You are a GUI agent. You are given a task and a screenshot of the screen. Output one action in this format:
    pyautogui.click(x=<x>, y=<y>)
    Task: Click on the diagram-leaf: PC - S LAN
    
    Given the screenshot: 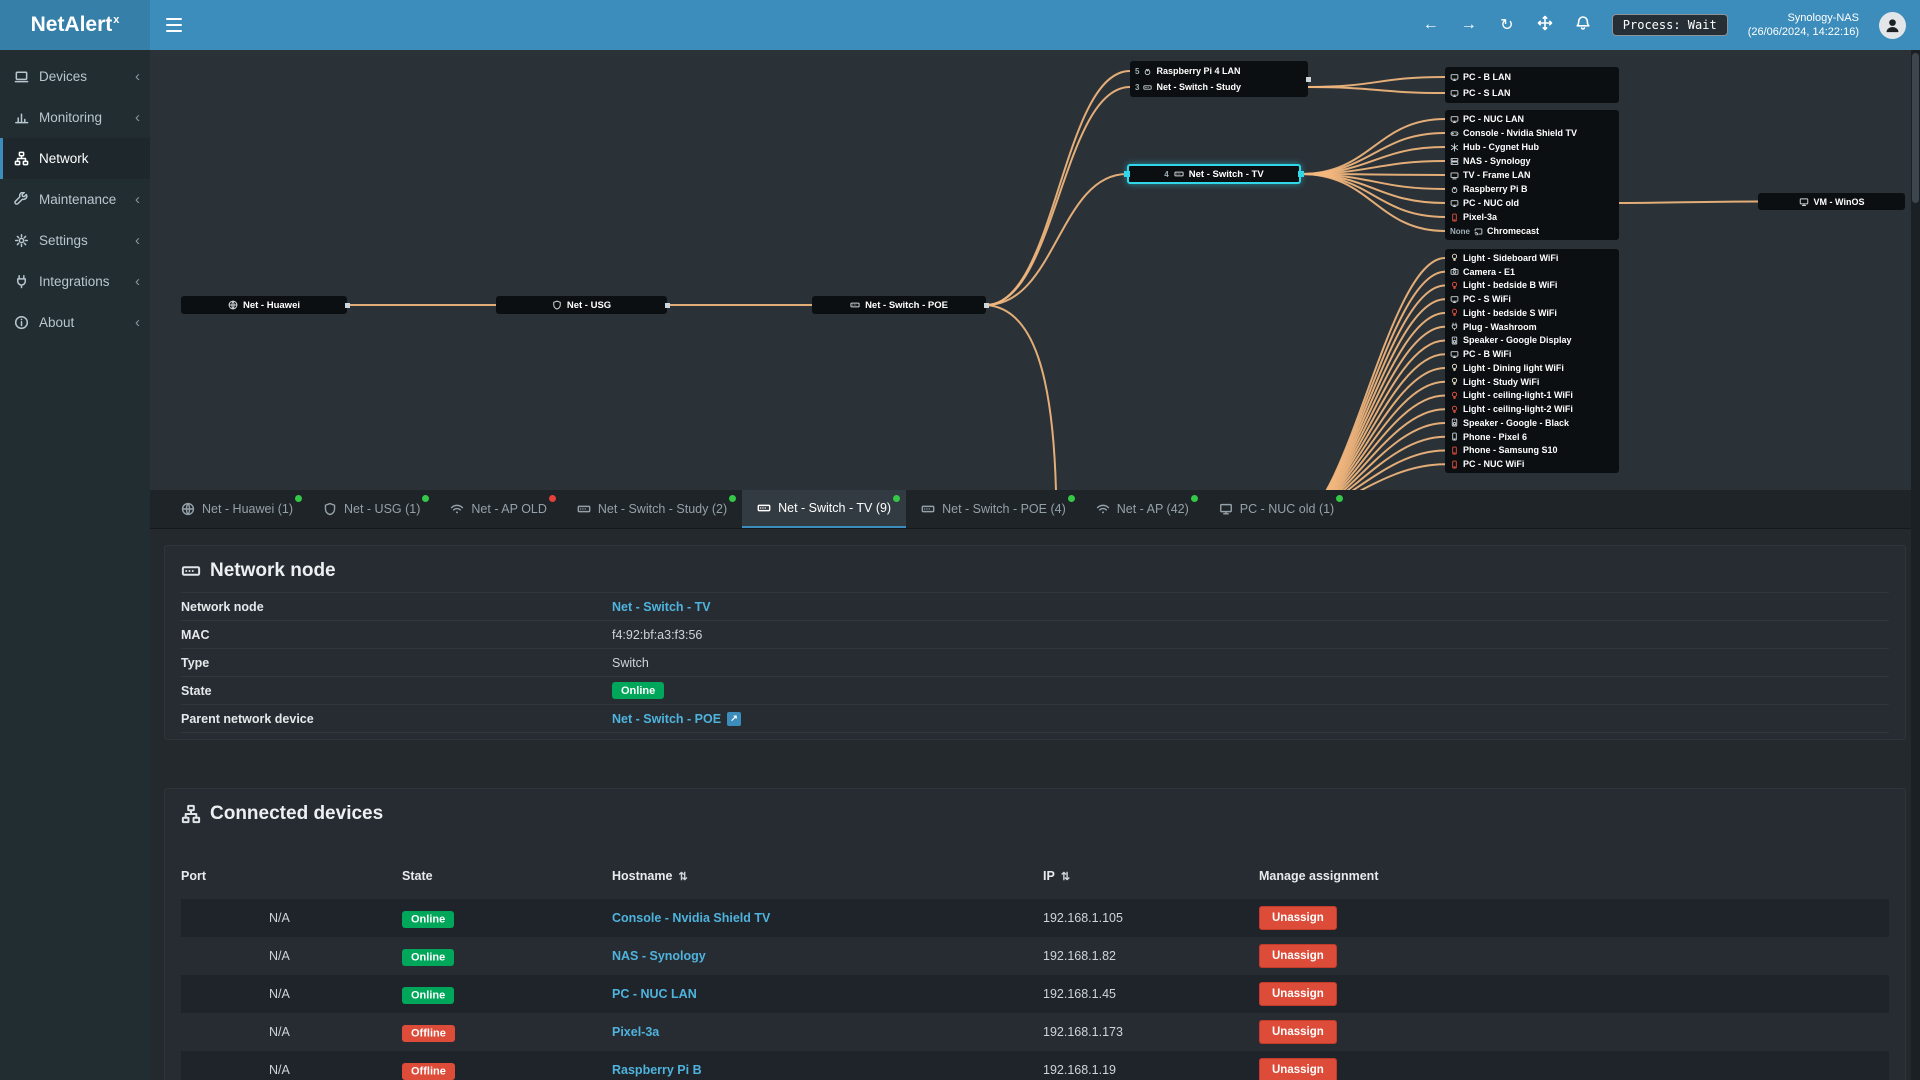 What is the action you would take?
    pyautogui.click(x=1532, y=93)
    